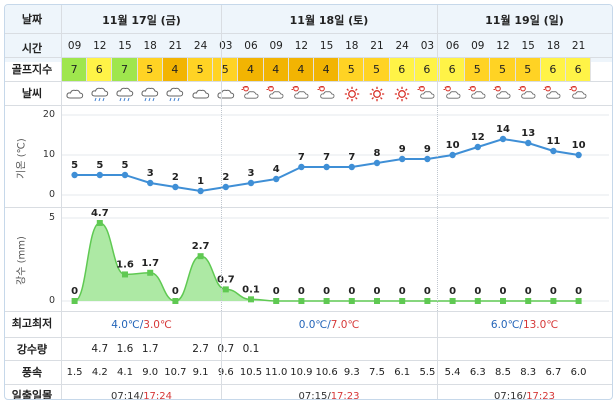 The width and height of the screenshot is (615, 407). What do you see at coordinates (157, 325) in the screenshot?
I see `max-temp-1: 3.0℃` at bounding box center [157, 325].